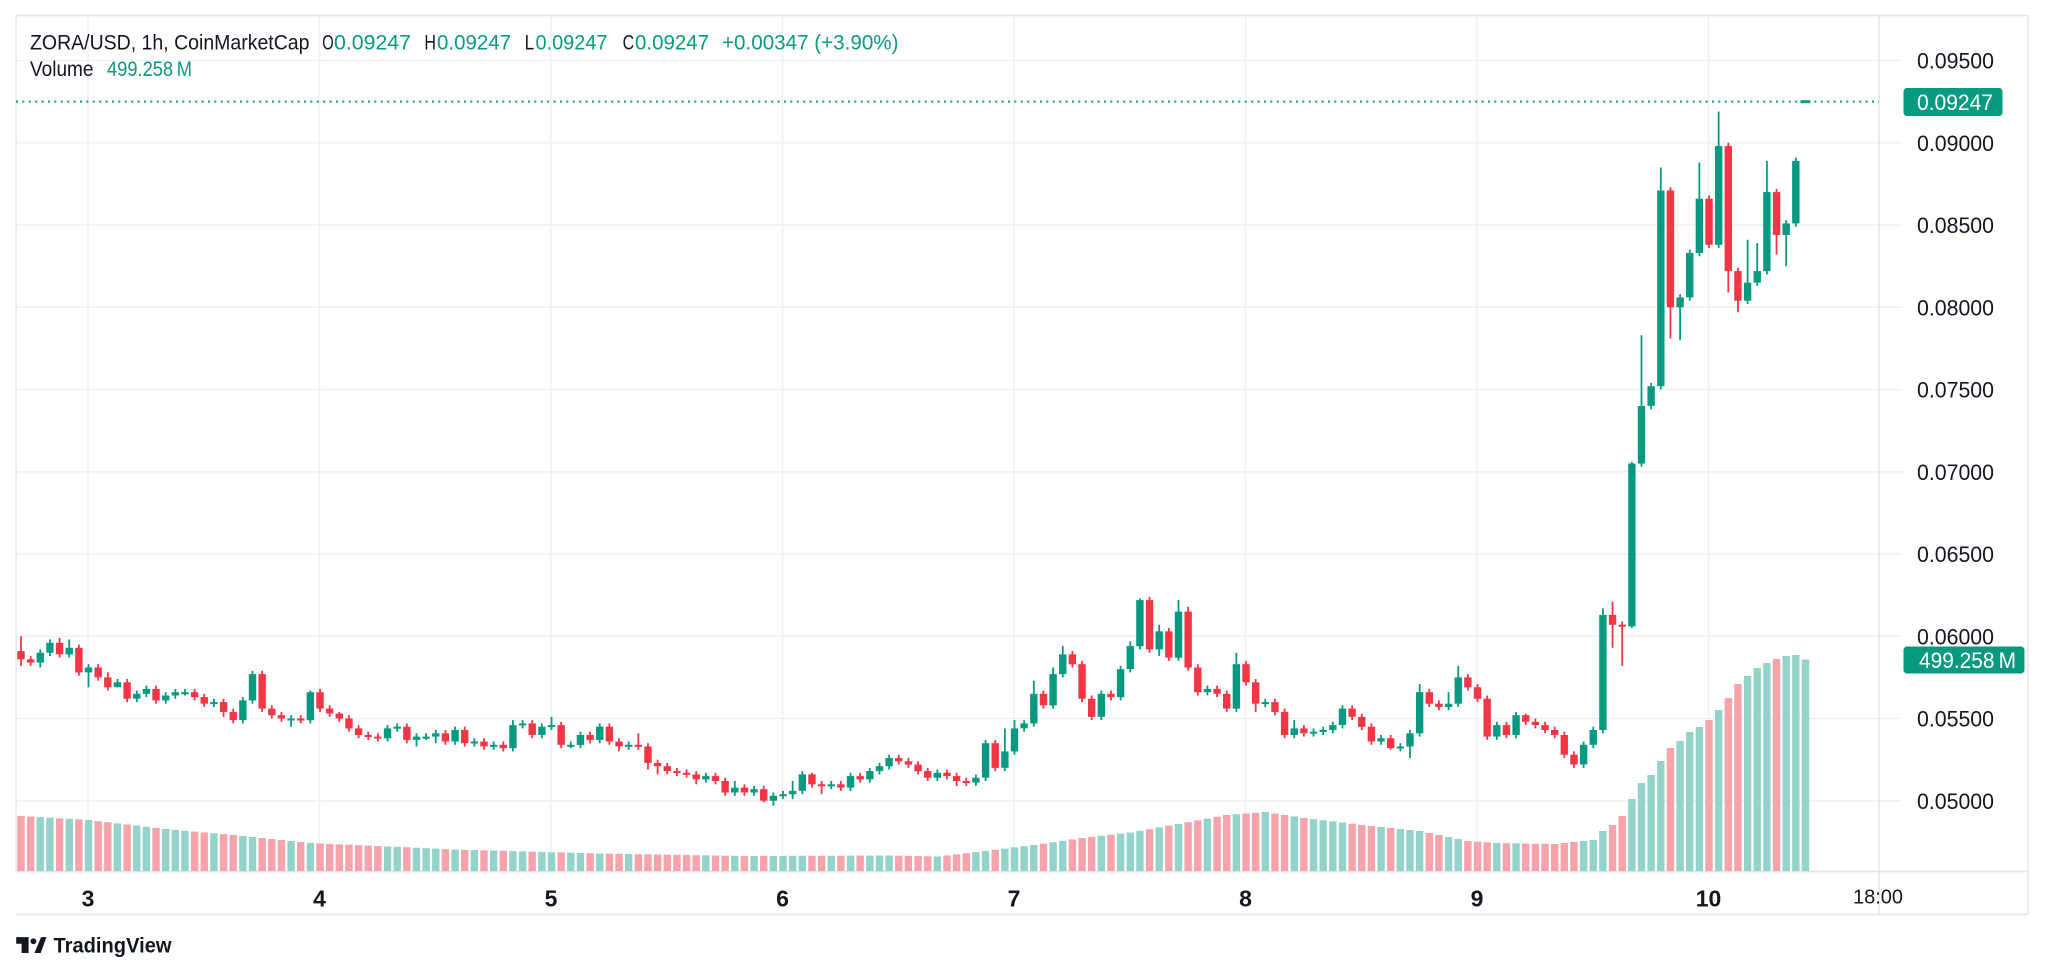 This screenshot has width=2048, height=974. Describe the element at coordinates (551, 898) in the screenshot. I see `svg-text: 5` at that location.